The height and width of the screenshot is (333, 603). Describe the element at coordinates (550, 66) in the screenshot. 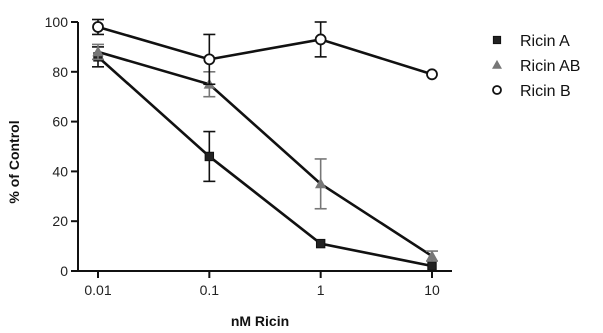

I see `legend-label: Ricin AB` at that location.